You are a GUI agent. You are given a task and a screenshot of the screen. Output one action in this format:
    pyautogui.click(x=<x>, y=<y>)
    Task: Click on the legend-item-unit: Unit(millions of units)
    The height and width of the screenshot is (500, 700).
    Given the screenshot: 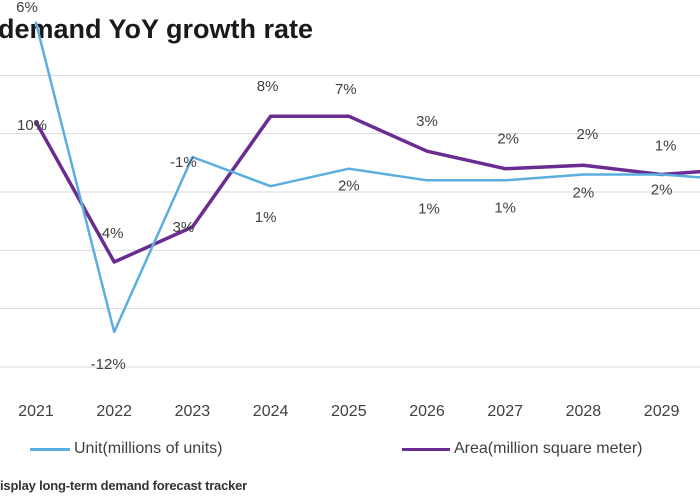 What is the action you would take?
    pyautogui.click(x=126, y=449)
    